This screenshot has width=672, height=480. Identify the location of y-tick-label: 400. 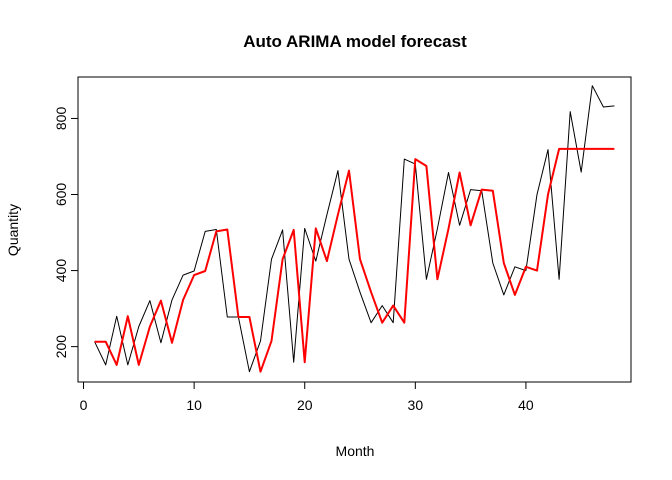
(61, 271).